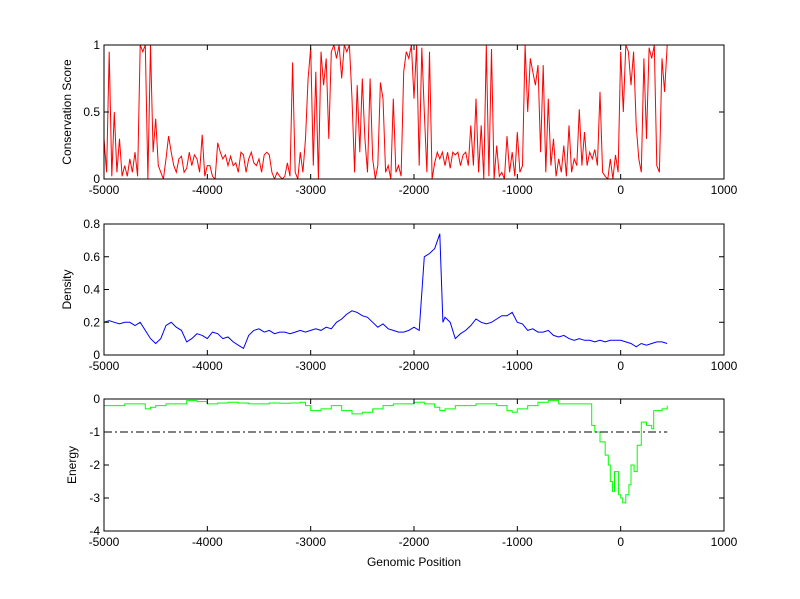 The height and width of the screenshot is (599, 800). What do you see at coordinates (414, 562) in the screenshot?
I see `x-axis-label: Genomic Position` at bounding box center [414, 562].